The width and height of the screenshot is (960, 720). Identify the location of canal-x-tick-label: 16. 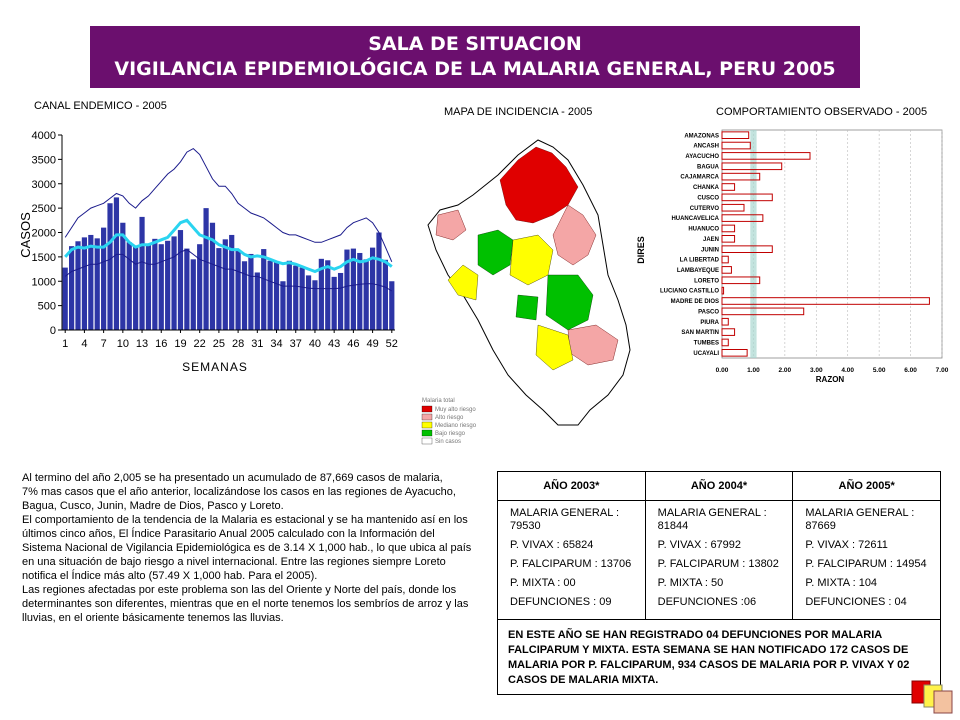
(161, 344).